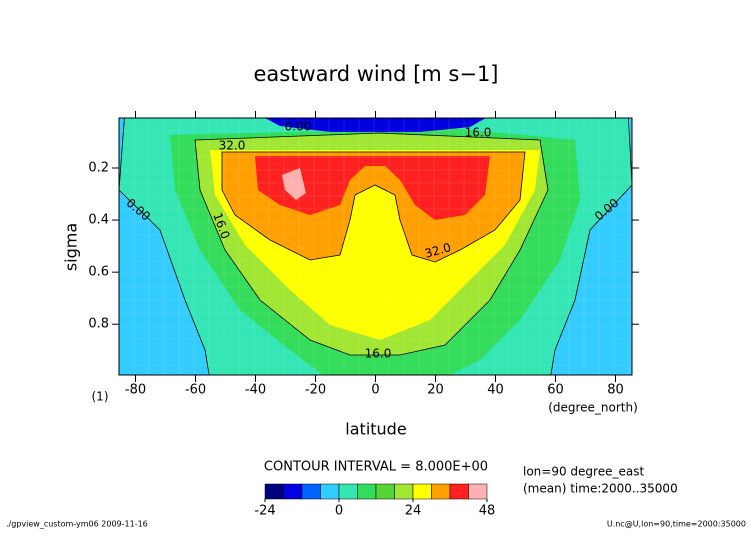 This screenshot has height=536, width=752. What do you see at coordinates (339, 511) in the screenshot?
I see `colorbar-tick-label: 0` at bounding box center [339, 511].